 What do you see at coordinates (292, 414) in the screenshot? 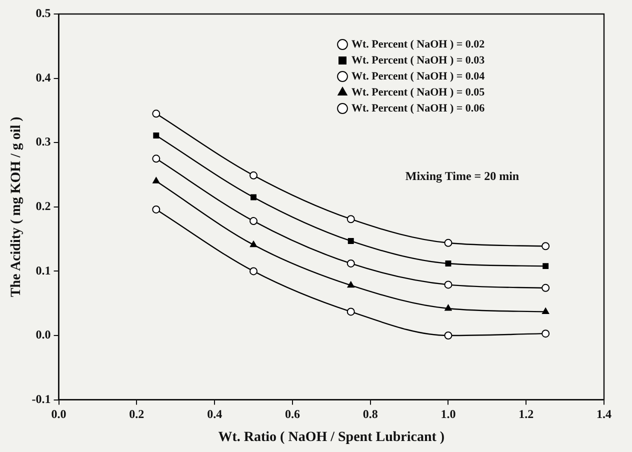
I see `x-tick-label: 0.6` at bounding box center [292, 414].